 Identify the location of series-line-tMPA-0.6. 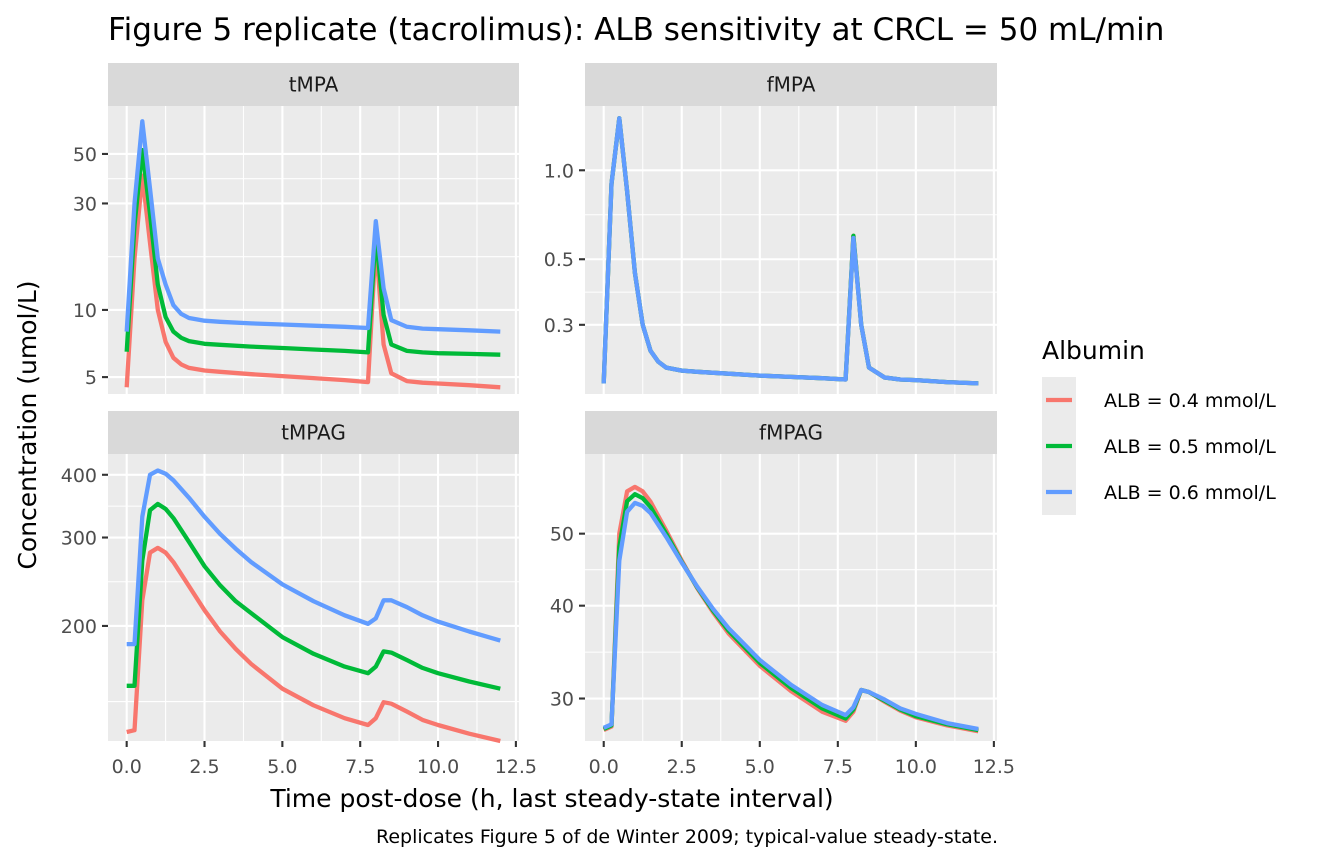
(312, 226).